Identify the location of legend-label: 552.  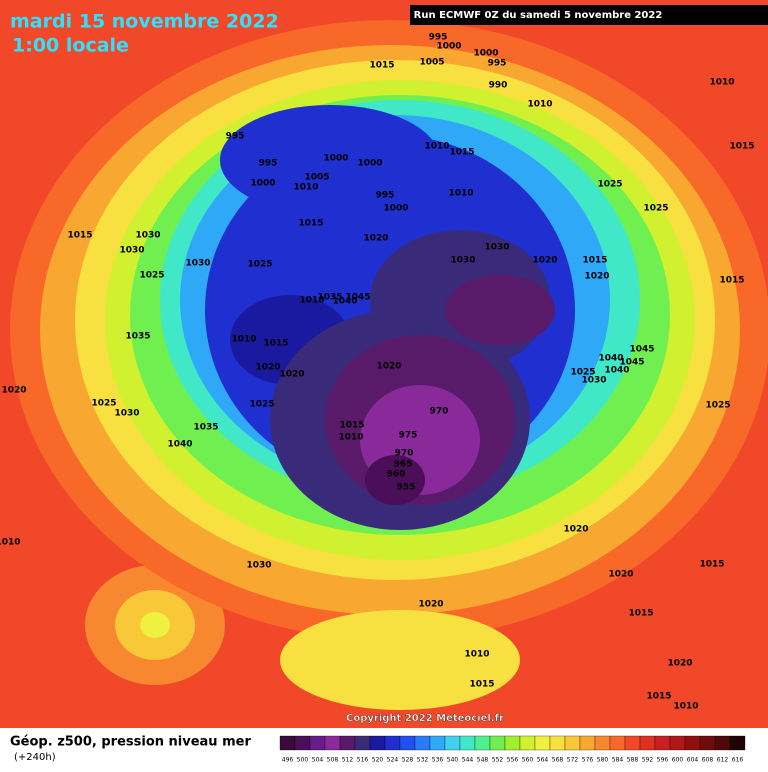
(498, 760).